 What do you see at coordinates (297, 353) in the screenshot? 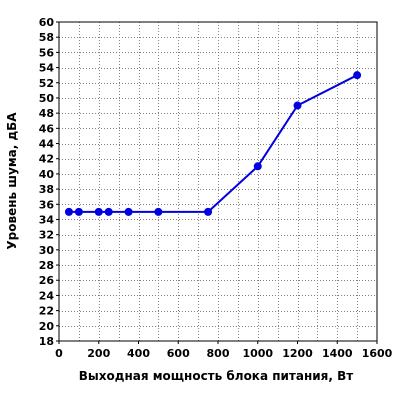
I see `x-tick-label: 1200` at bounding box center [297, 353].